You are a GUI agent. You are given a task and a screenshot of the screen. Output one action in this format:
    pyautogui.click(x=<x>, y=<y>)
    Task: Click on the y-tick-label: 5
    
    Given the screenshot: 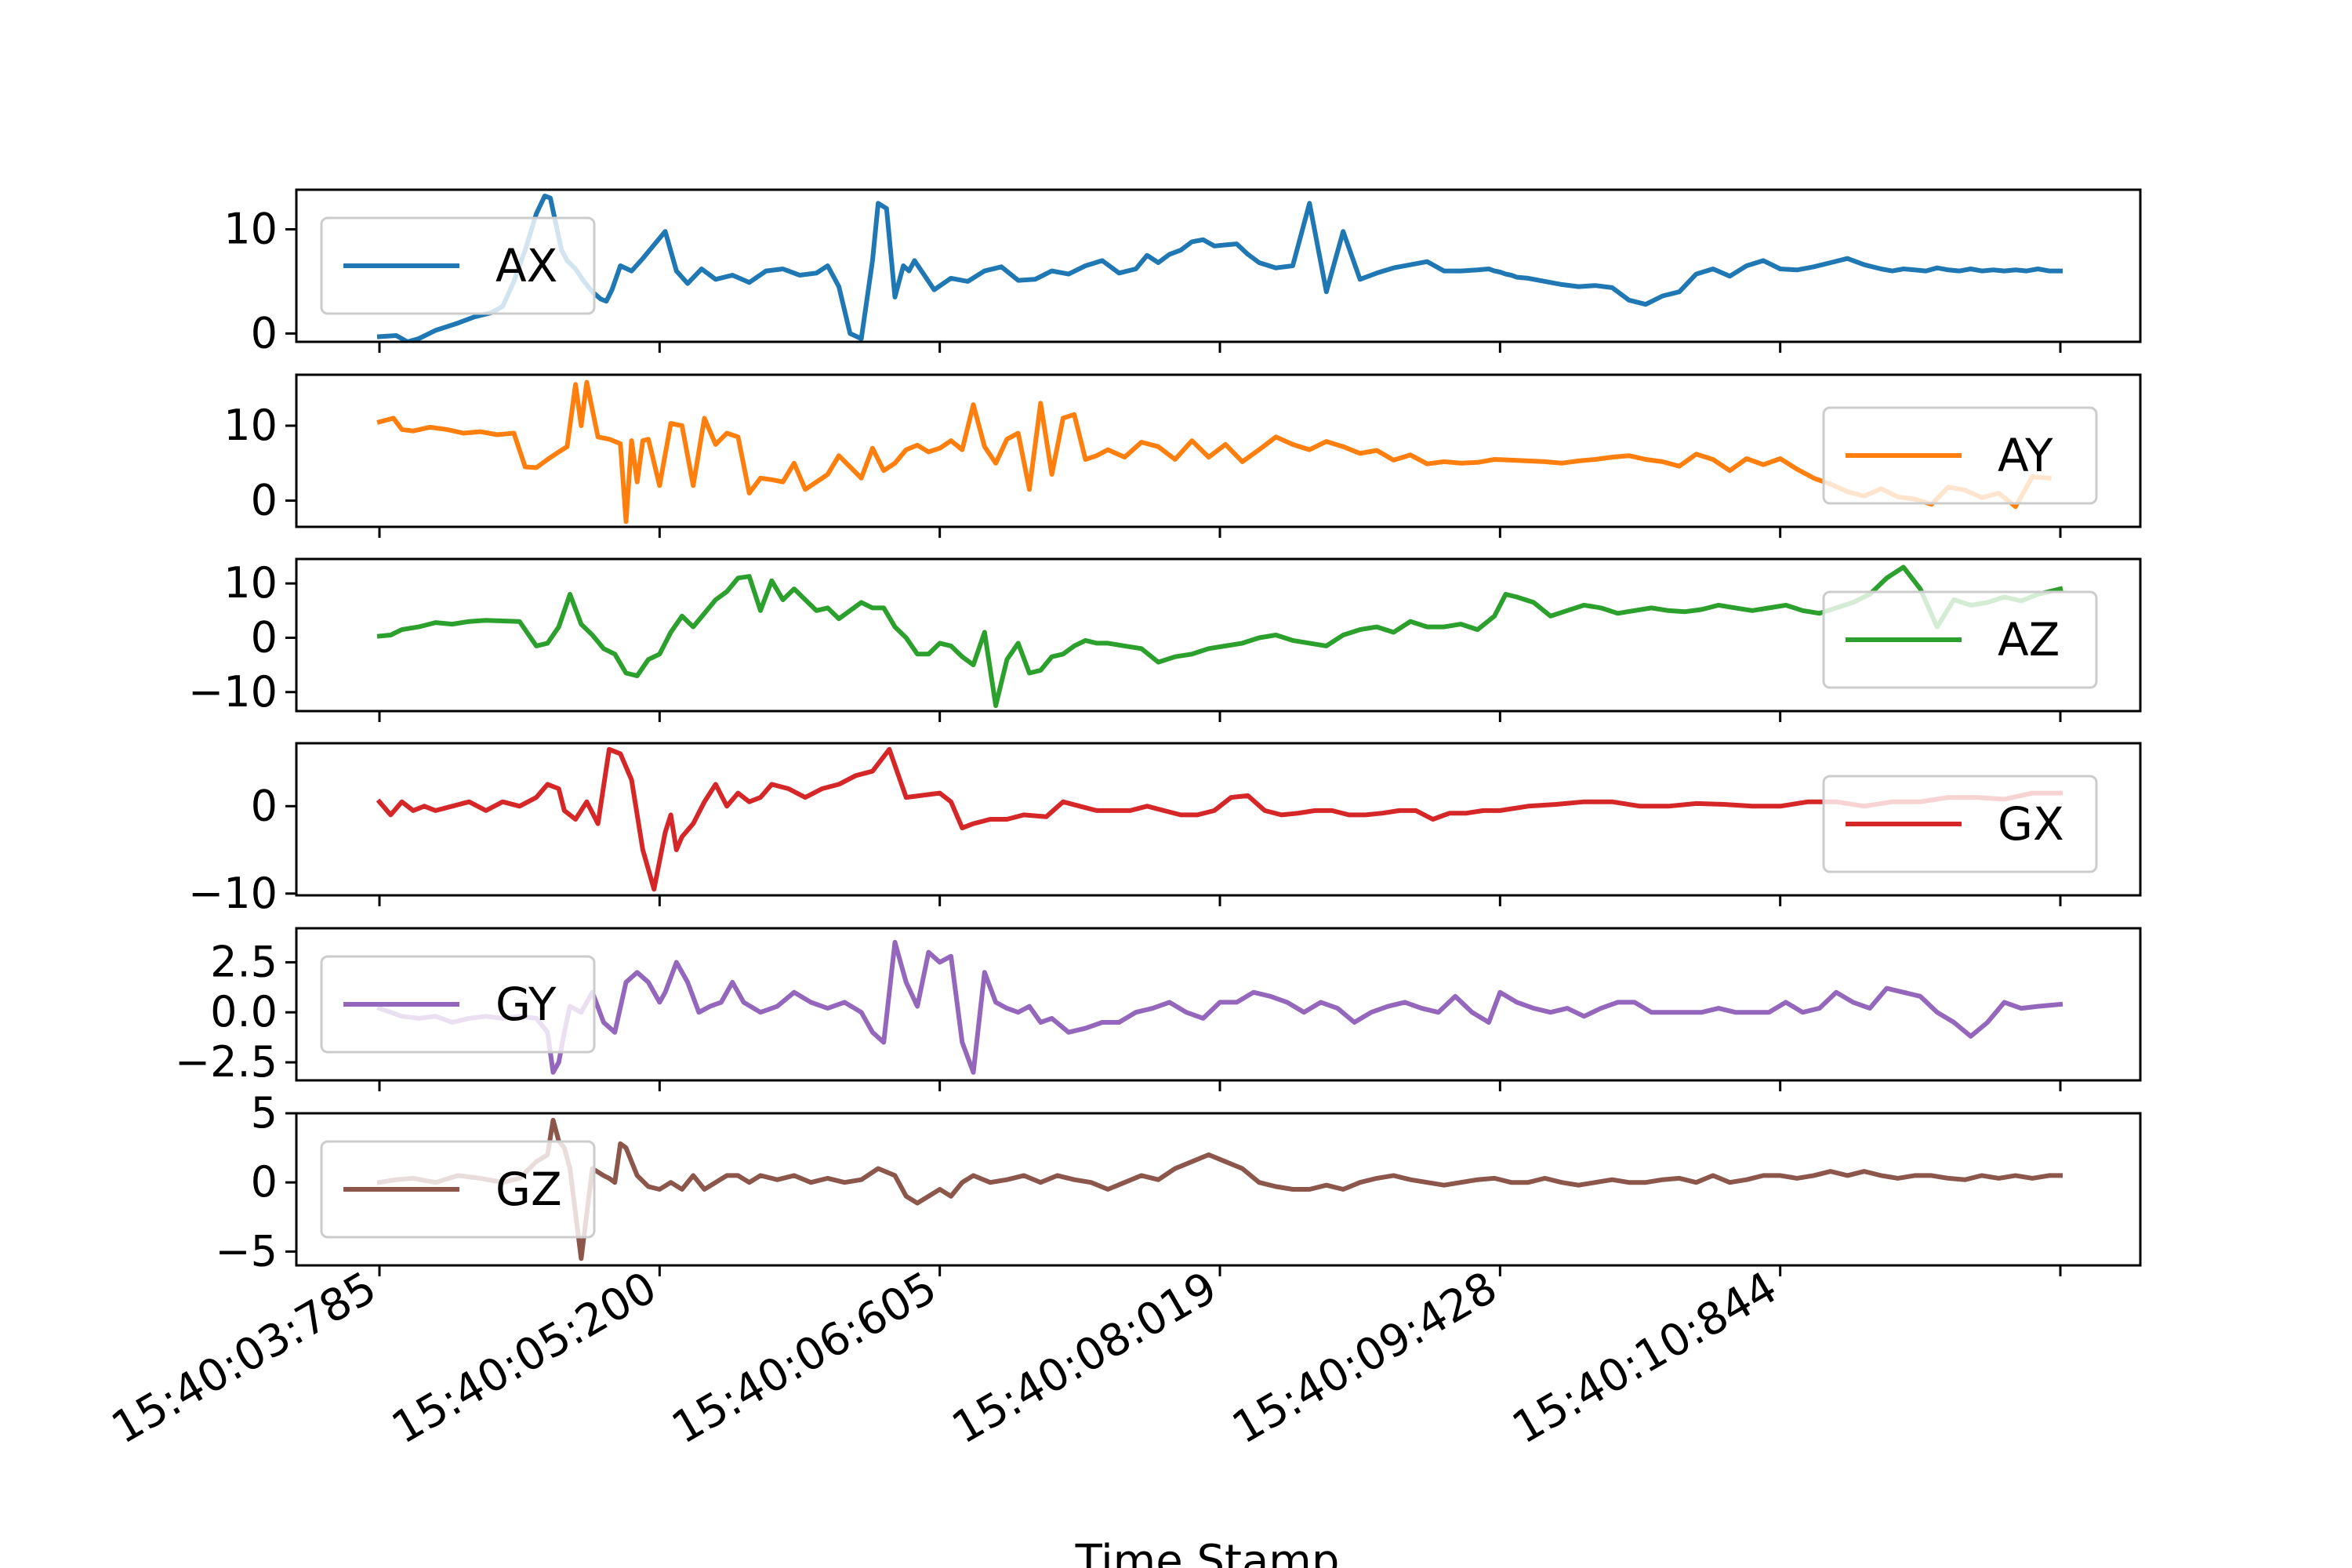 What is the action you would take?
    pyautogui.click(x=264, y=1113)
    